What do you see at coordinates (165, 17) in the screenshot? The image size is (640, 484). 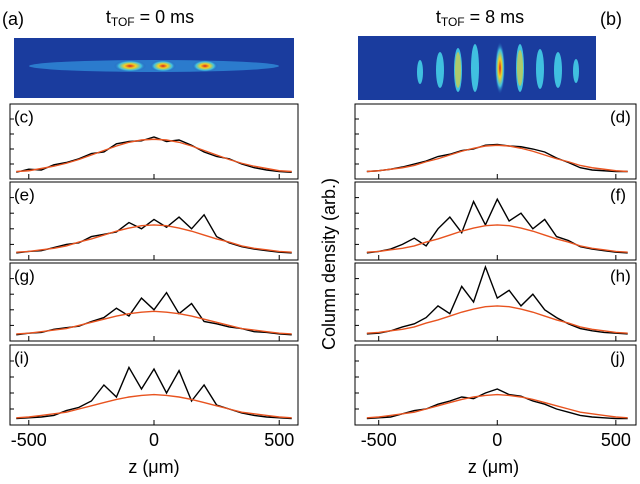 I see `title-rest: = 0 ms` at bounding box center [165, 17].